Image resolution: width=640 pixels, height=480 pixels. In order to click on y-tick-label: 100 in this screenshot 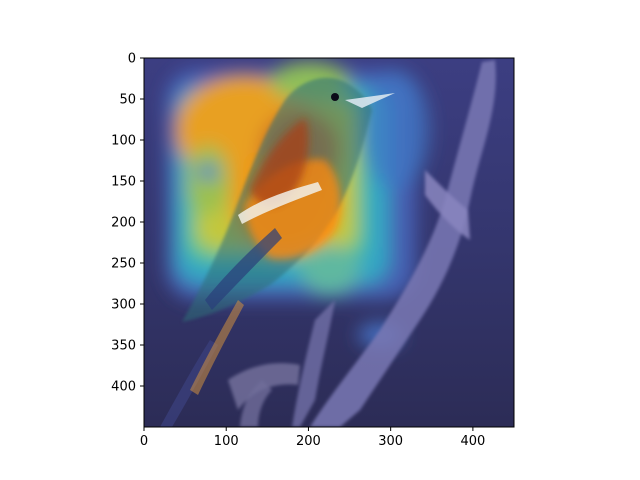, I will do `click(123, 141)`.